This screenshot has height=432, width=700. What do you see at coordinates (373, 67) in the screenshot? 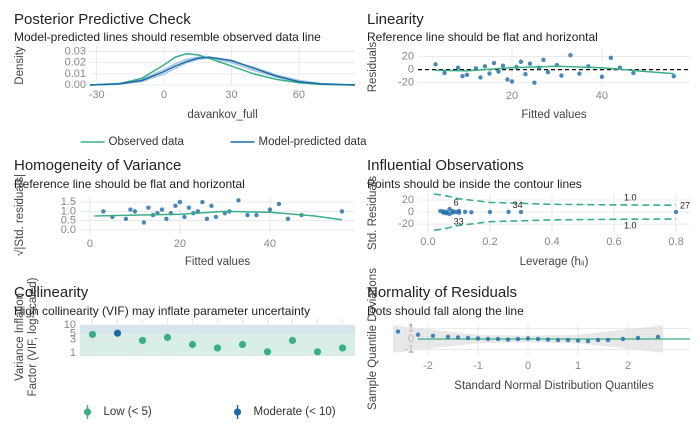
I see `y-axis-label: Residuals` at bounding box center [373, 67].